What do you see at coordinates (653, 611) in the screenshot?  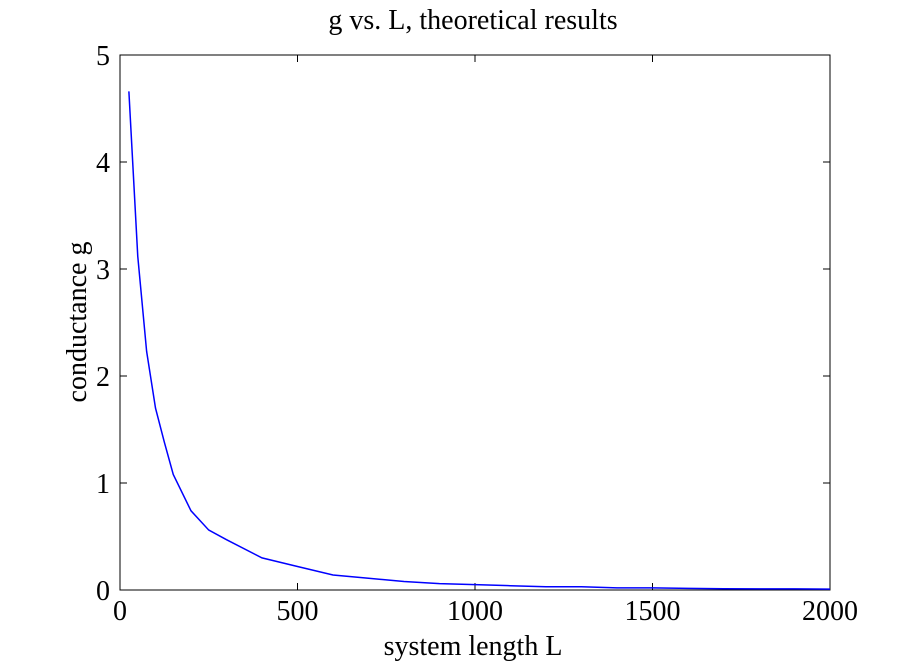 I see `x-tick-label: 1500` at bounding box center [653, 611].